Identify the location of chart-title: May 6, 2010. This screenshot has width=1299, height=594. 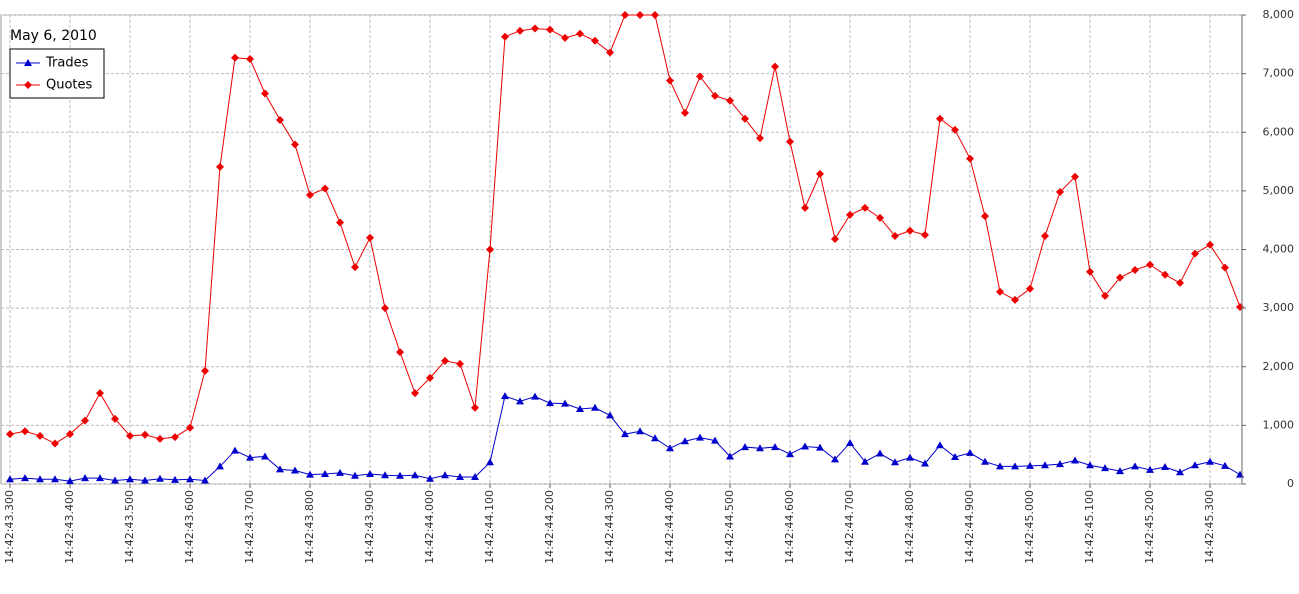
(53, 36).